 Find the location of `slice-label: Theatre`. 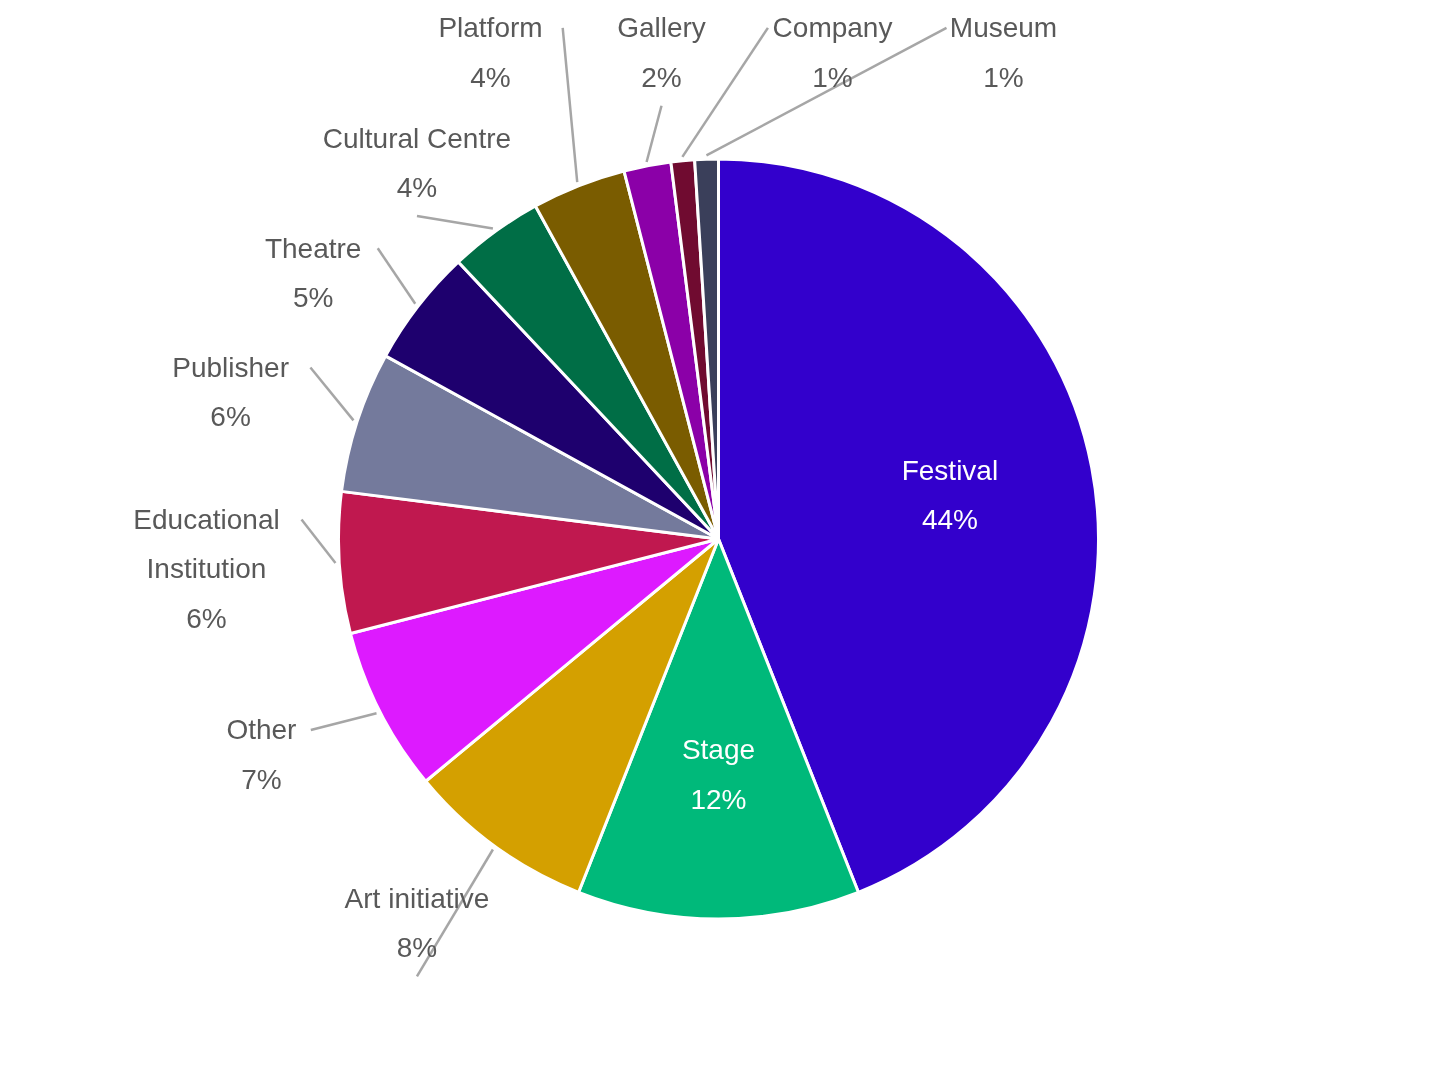

slice-label: Theatre is located at coordinates (313, 248).